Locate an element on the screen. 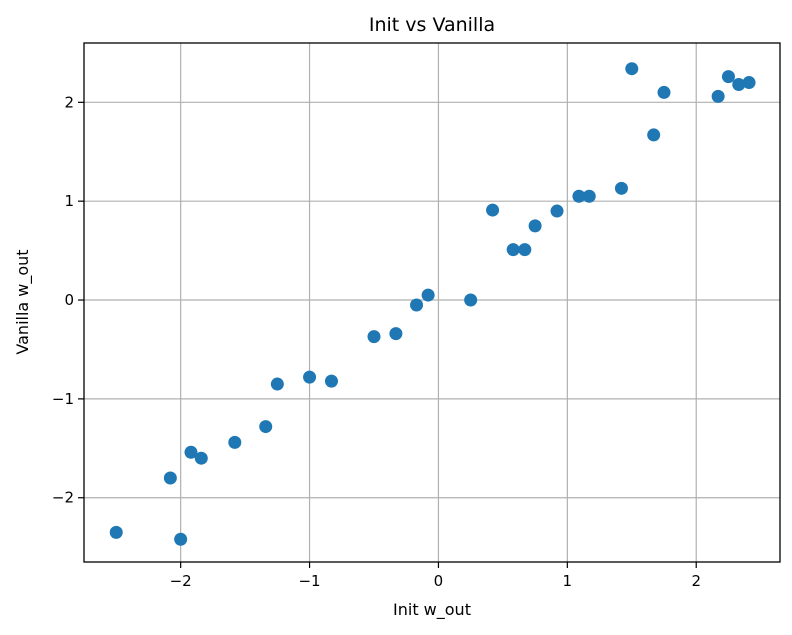 This screenshot has width=792, height=635. y-axis-label: Vanilla w_out is located at coordinates (23, 301).